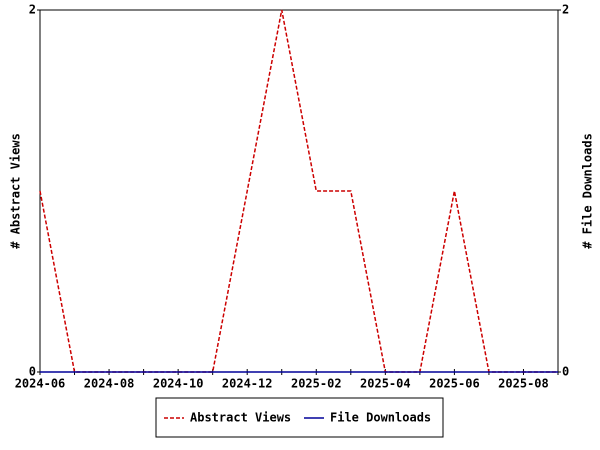 The width and height of the screenshot is (600, 450). What do you see at coordinates (247, 384) in the screenshot?
I see `x-tick-label: 2024-12` at bounding box center [247, 384].